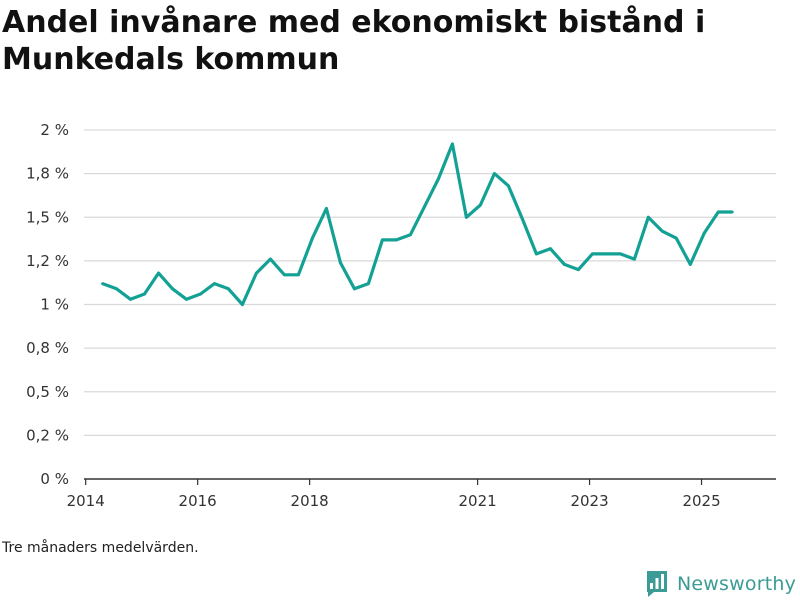 The width and height of the screenshot is (800, 600). Describe the element at coordinates (54, 305) in the screenshot. I see `y-tick-label: 1 %` at that location.